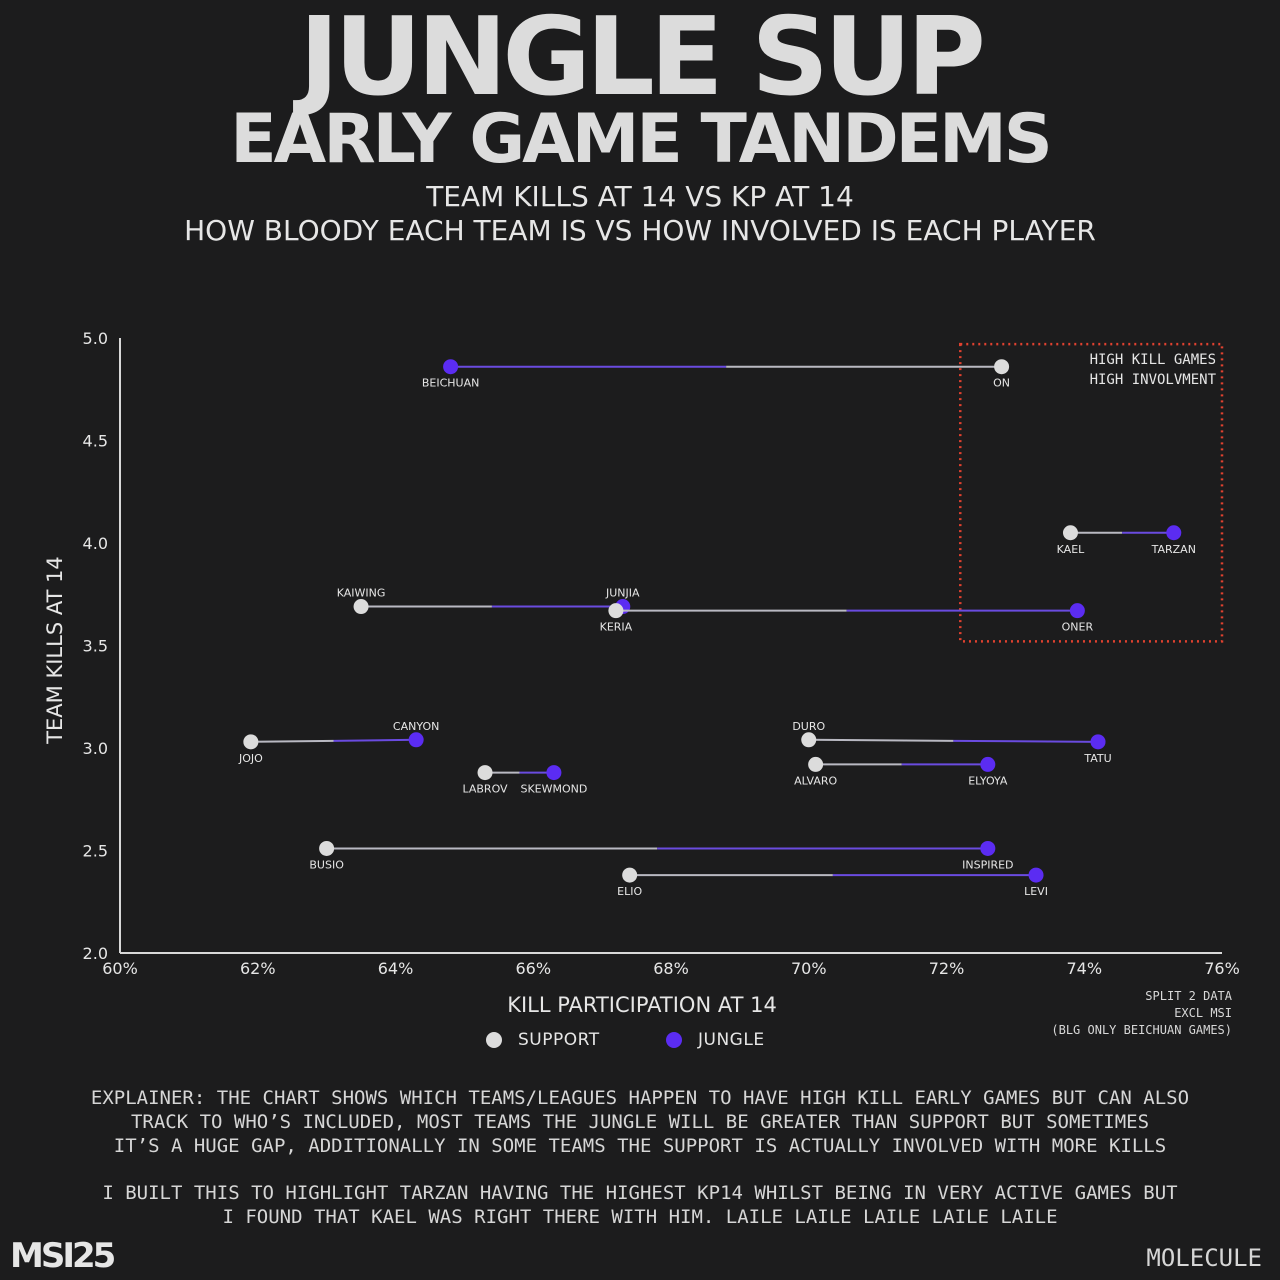 The image size is (1280, 1280). What do you see at coordinates (416, 726) in the screenshot?
I see `point-label: CANYON` at bounding box center [416, 726].